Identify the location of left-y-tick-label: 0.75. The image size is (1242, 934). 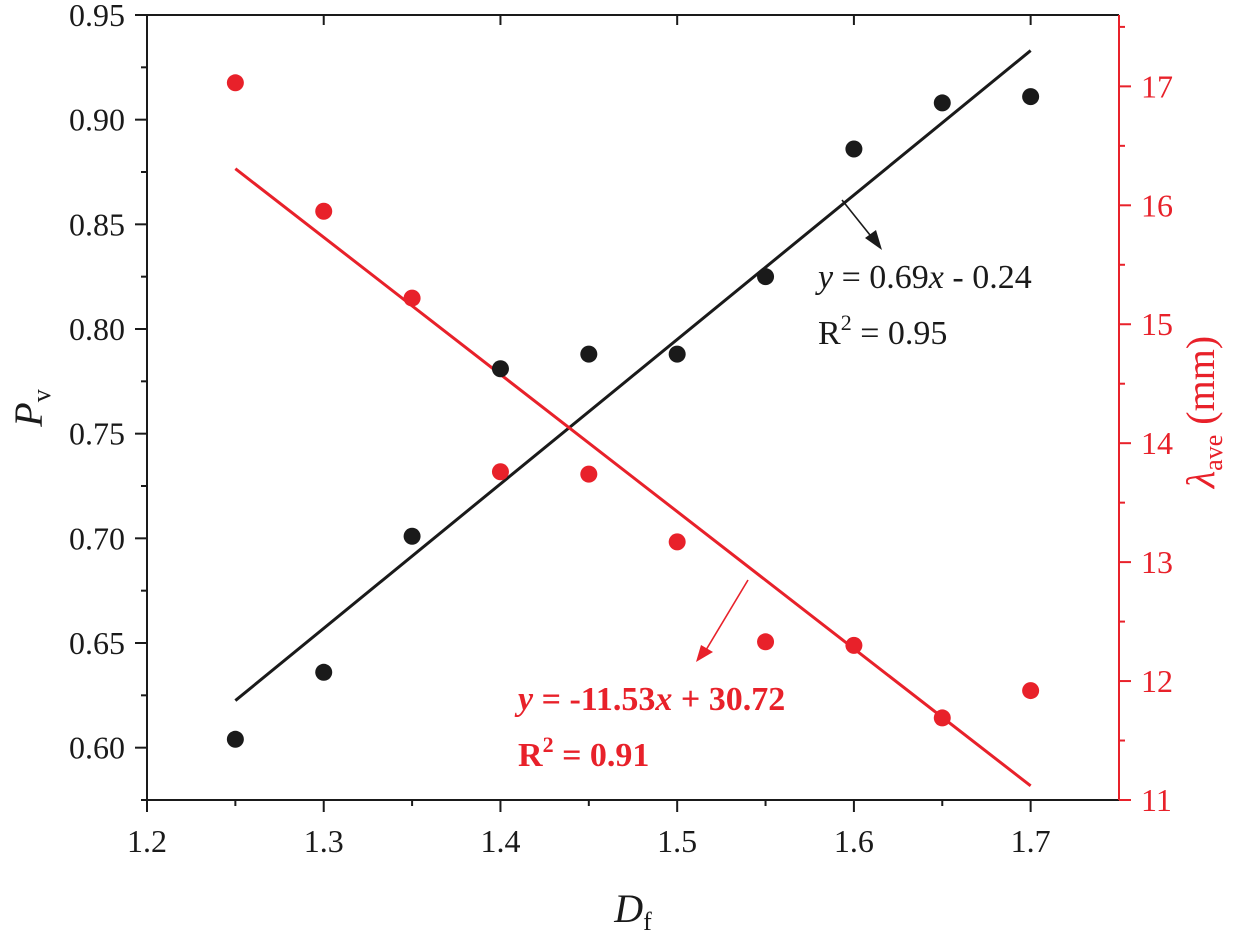
(97, 434).